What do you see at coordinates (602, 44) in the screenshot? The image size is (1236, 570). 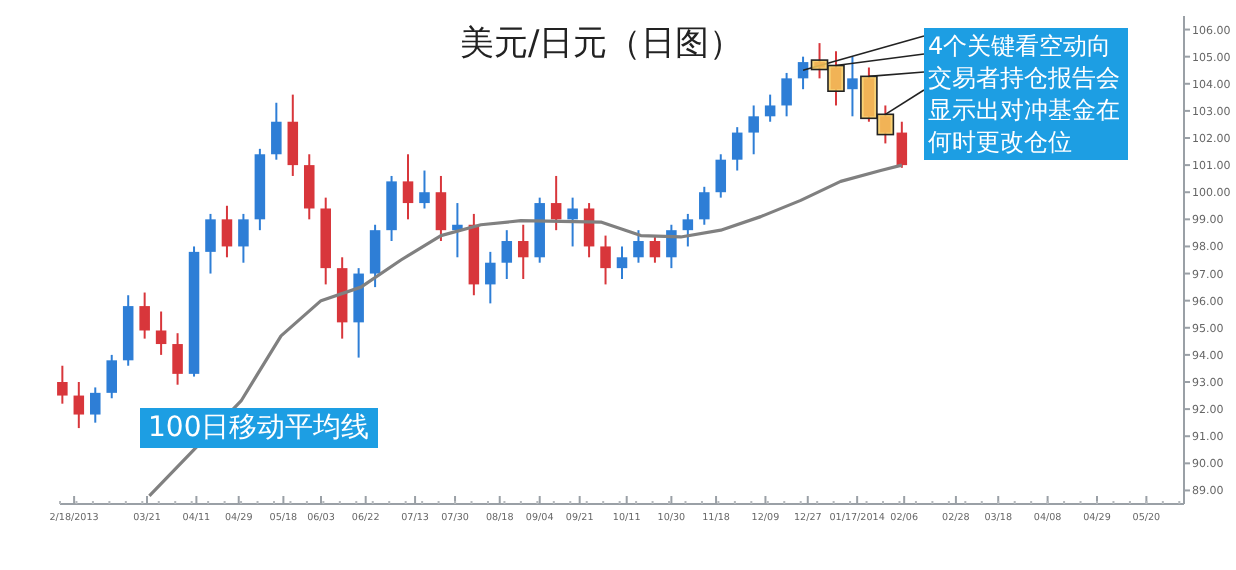 I see `chart-title: 美元/日元（日图）` at bounding box center [602, 44].